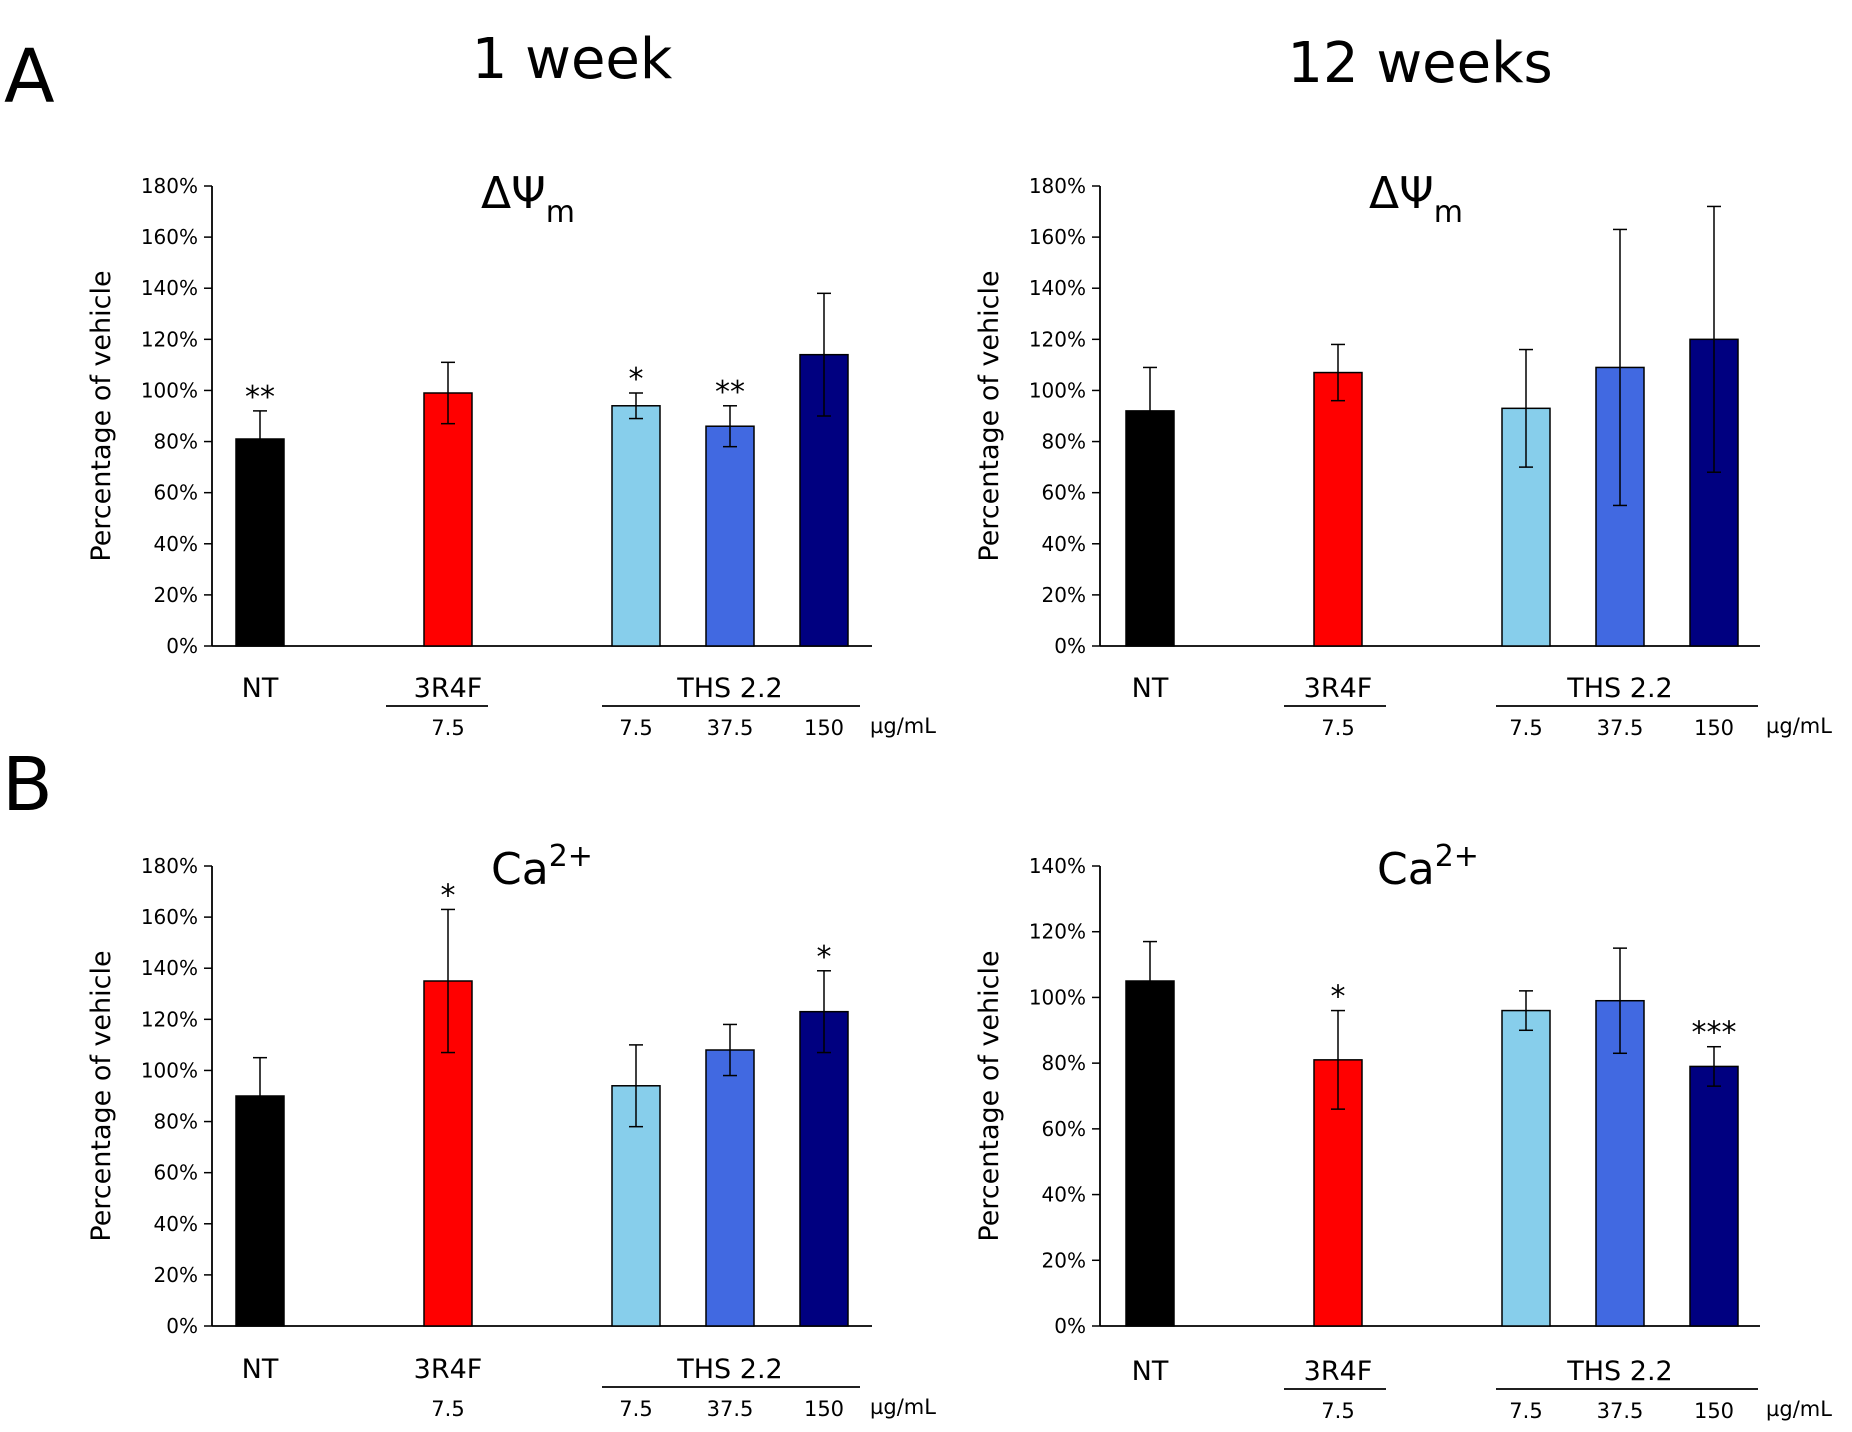 The height and width of the screenshot is (1432, 1852). I want to click on chart-title: Ca2+, so click(542, 867).